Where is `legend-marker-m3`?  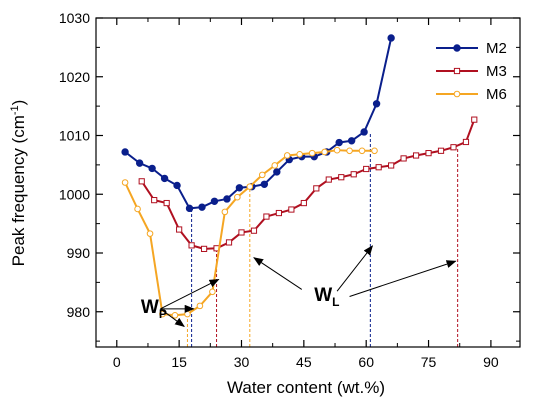
legend-marker-m3 is located at coordinates (457, 71).